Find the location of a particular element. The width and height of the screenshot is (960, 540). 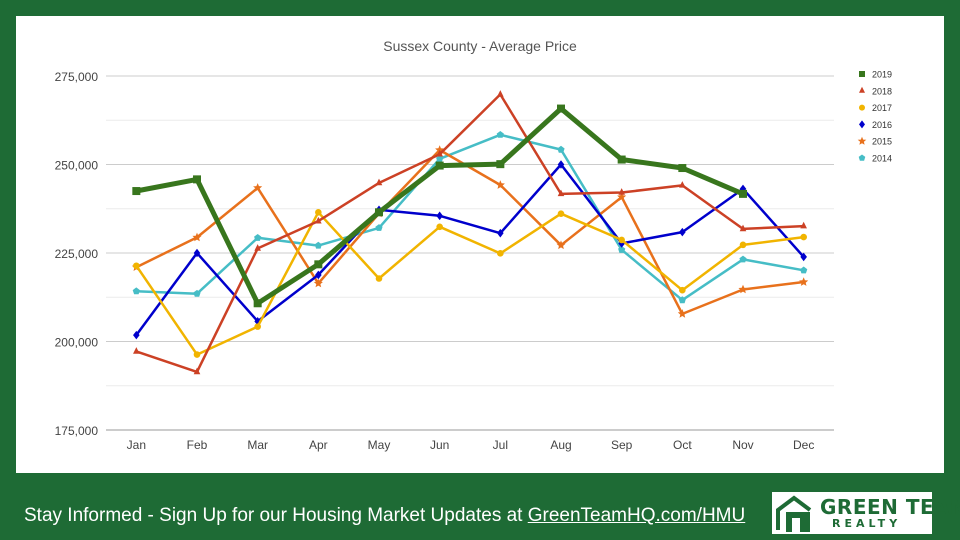

house-icon is located at coordinates (796, 513).